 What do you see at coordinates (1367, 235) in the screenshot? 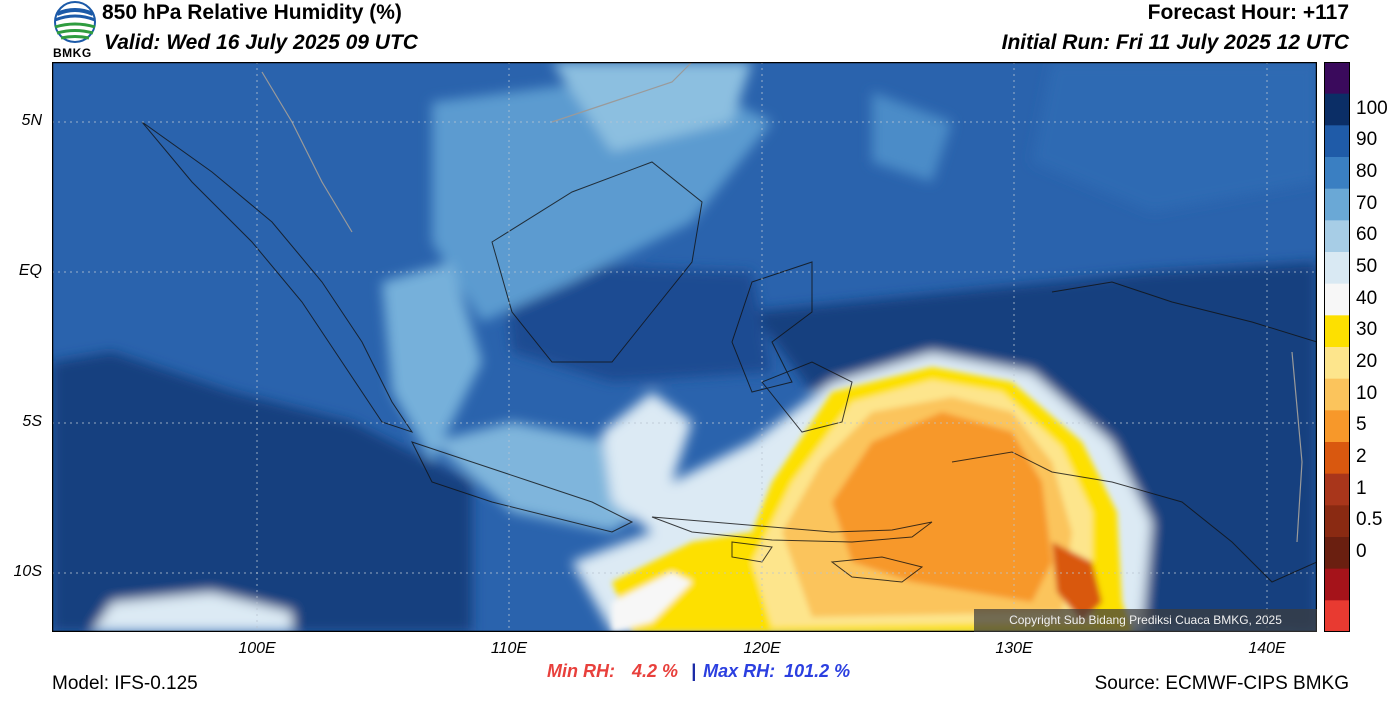
I see `colorbar-label: 60` at bounding box center [1367, 235].